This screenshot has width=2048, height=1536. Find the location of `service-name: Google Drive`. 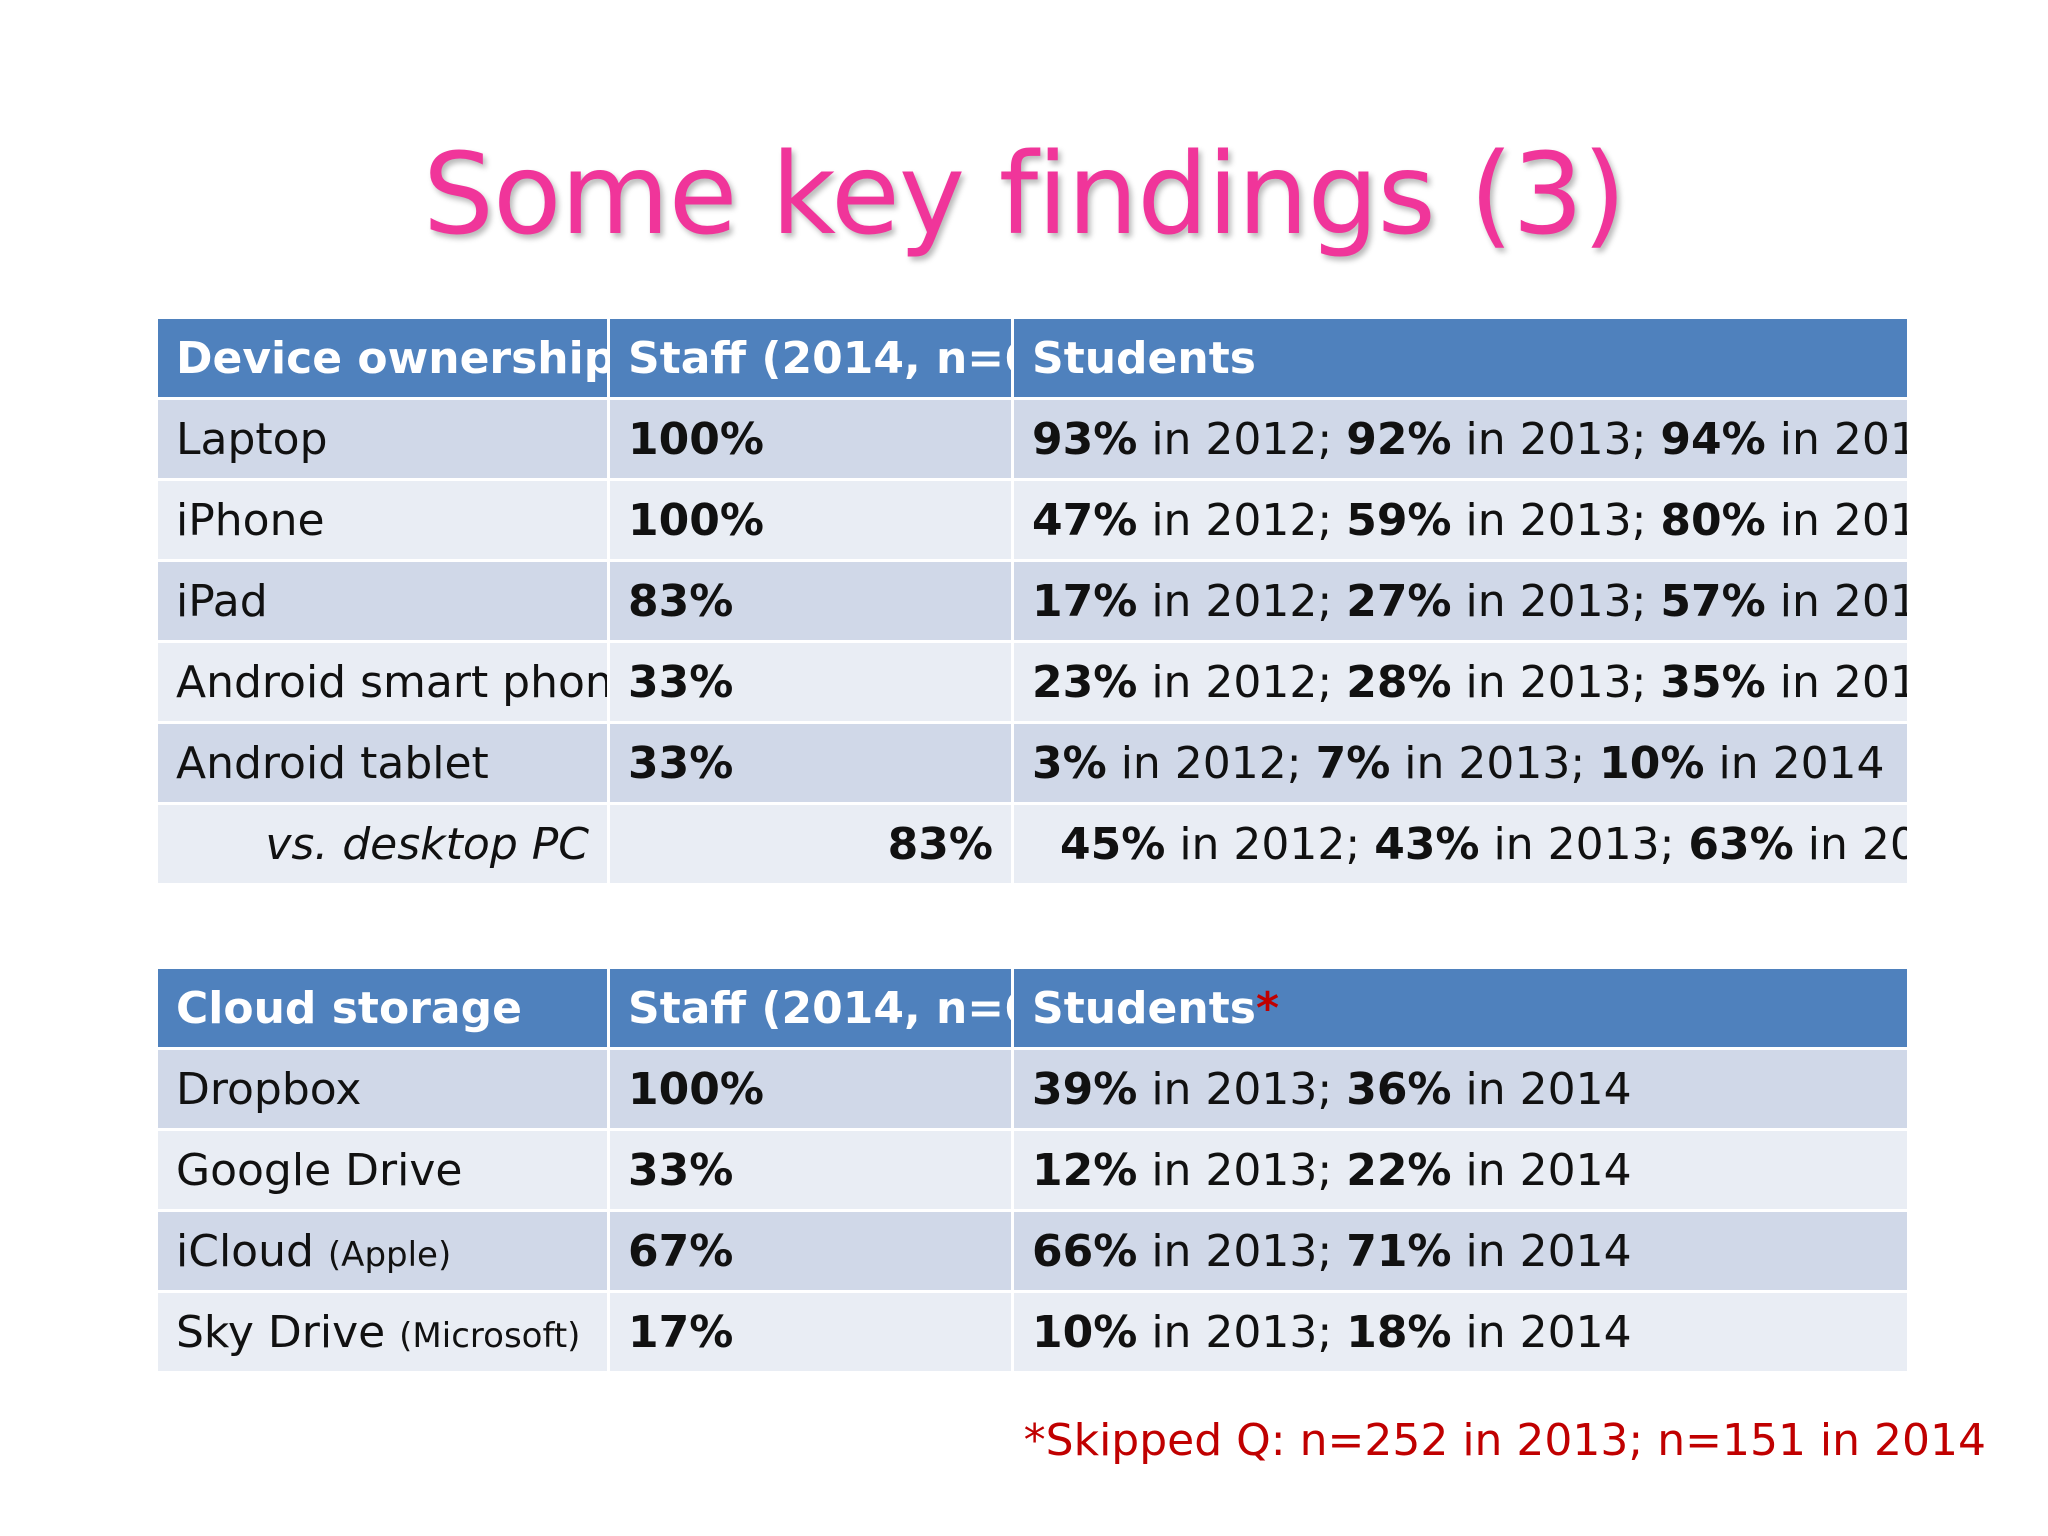

service-name: Google Drive is located at coordinates (319, 1170).